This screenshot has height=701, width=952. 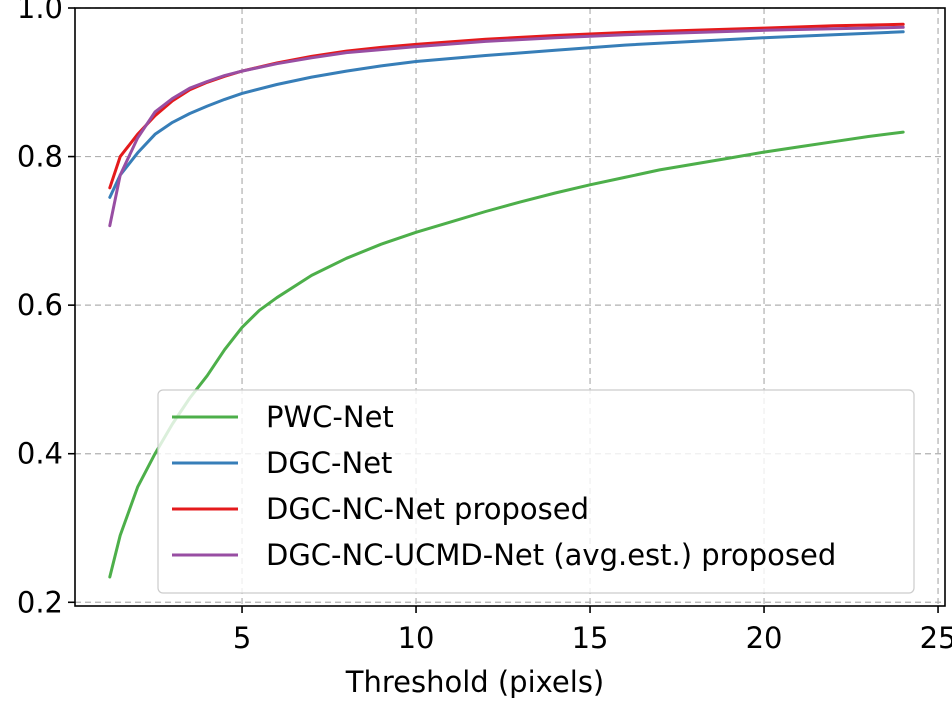 I want to click on legend-label: PWC-Net, so click(x=330, y=417).